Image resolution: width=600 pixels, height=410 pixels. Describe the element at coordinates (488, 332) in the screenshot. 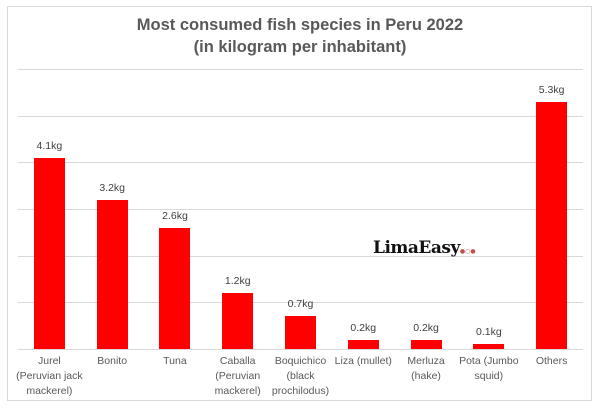

I see `data-label: 0.1kg` at that location.